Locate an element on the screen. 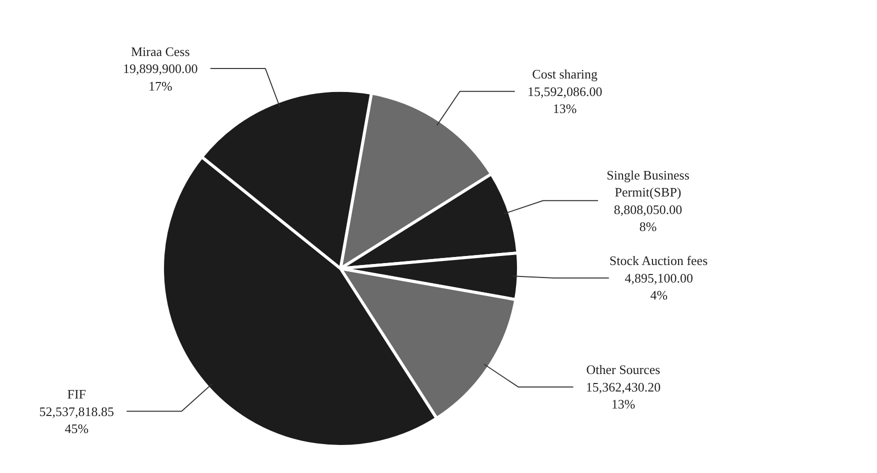  slice-label: Single Business Permit(SBP) is located at coordinates (648, 183).